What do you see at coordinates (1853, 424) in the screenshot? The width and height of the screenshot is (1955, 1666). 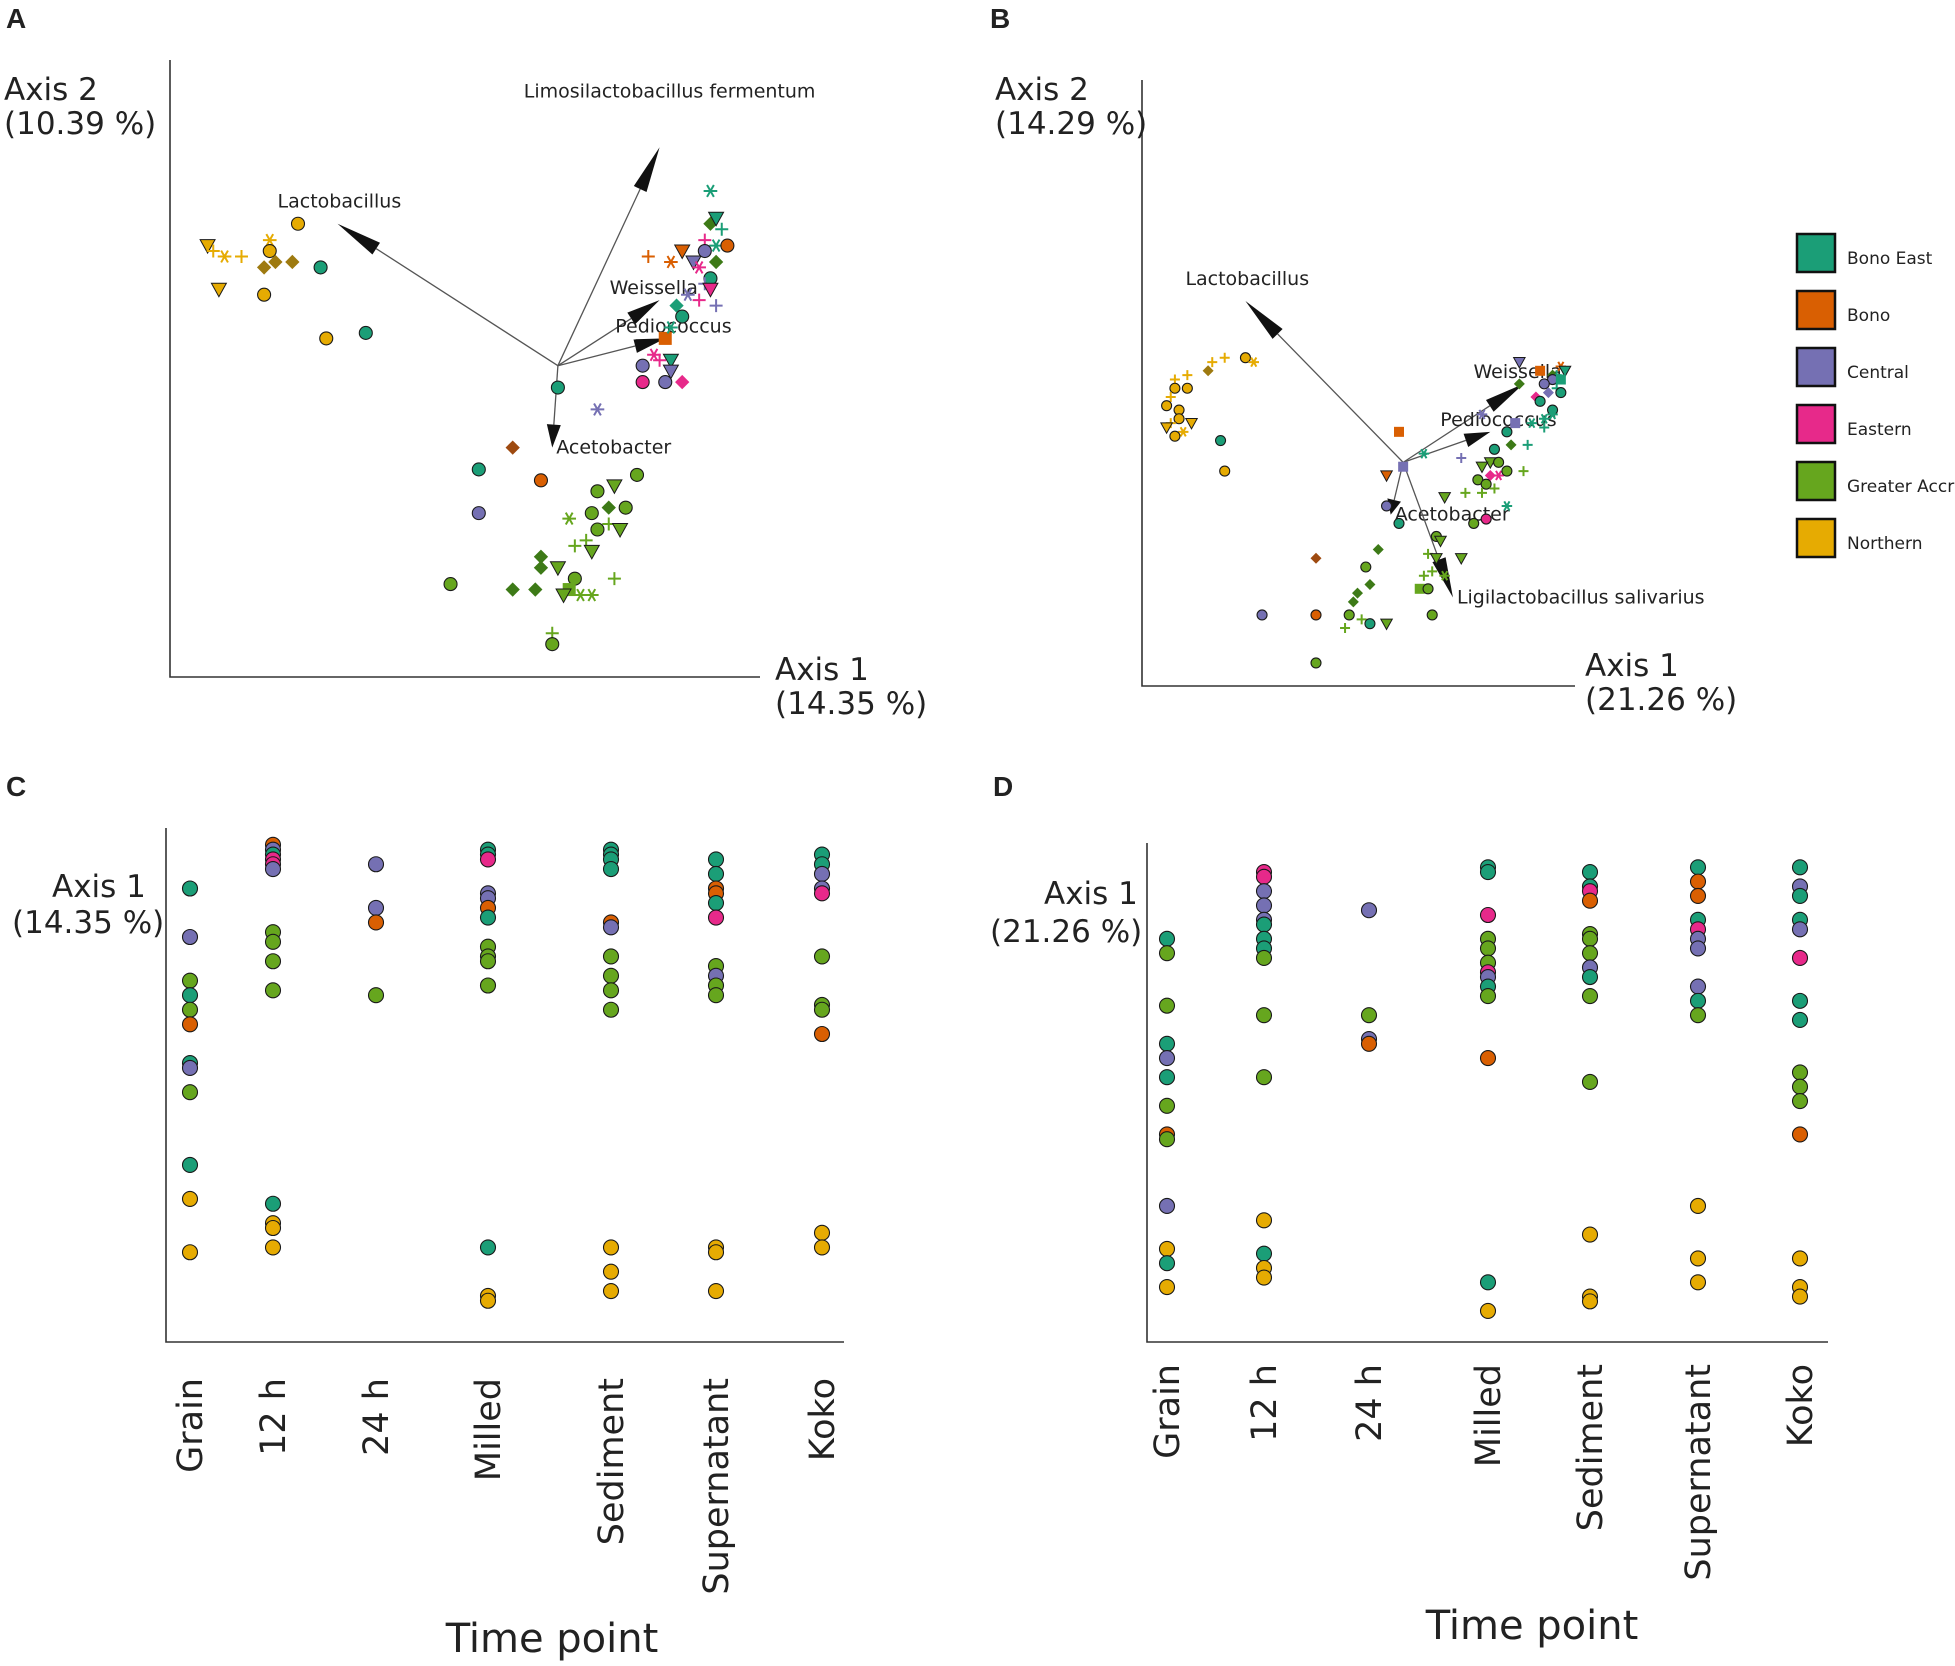 I see `legend-item-eastern: Eastern` at bounding box center [1853, 424].